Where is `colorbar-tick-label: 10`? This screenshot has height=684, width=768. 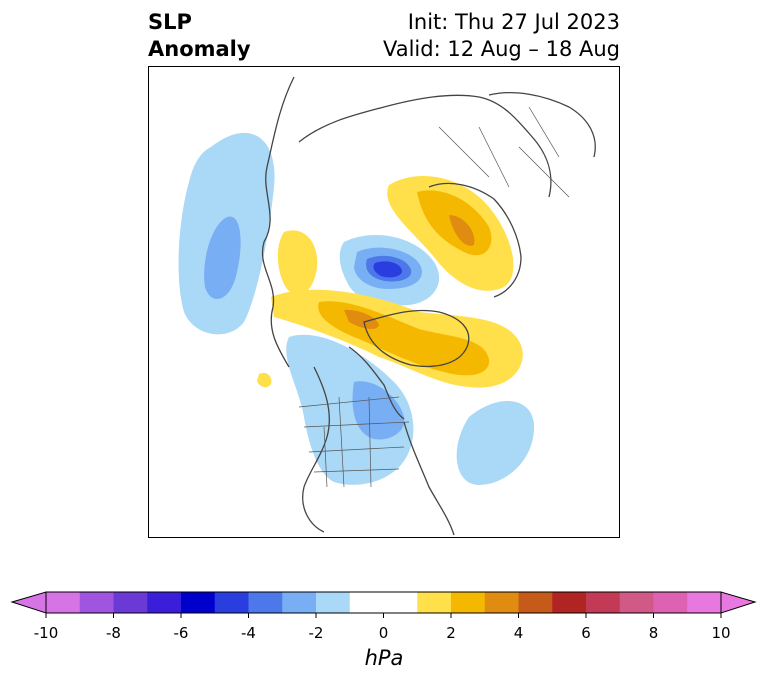 colorbar-tick-label: 10 is located at coordinates (721, 633).